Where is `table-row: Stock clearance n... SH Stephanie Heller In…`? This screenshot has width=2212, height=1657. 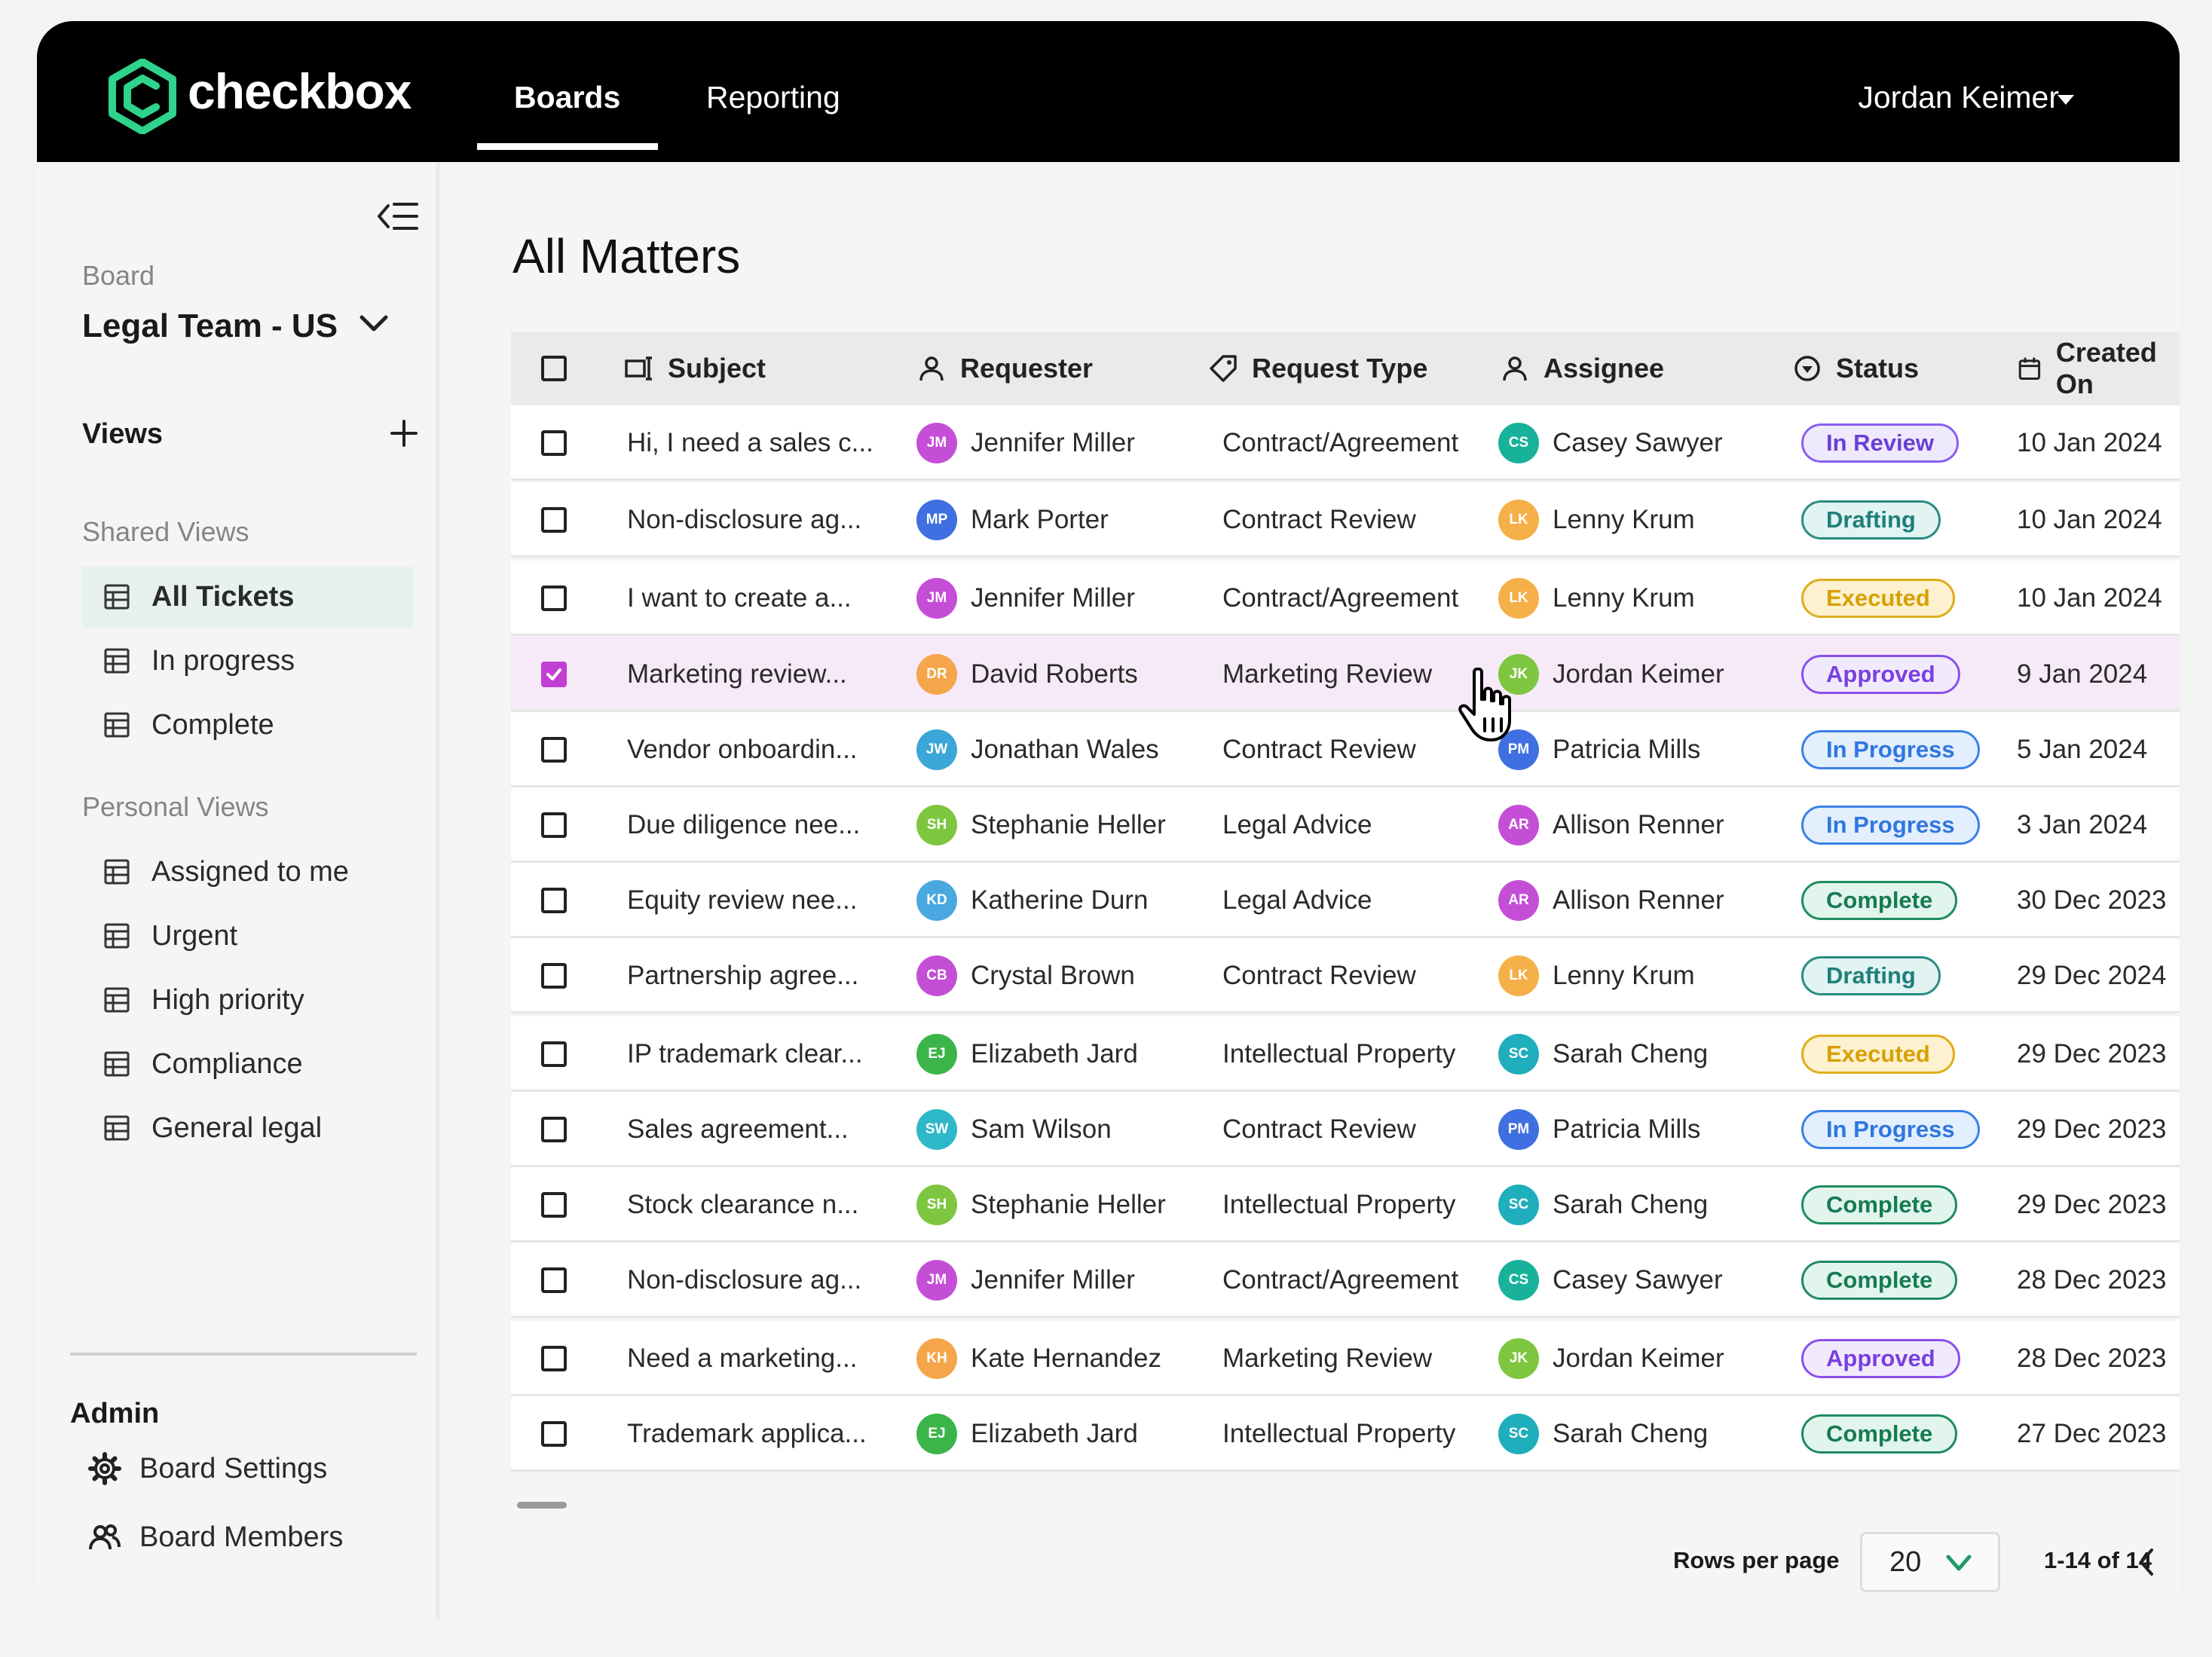 table-row: Stock clearance n... SH Stephanie Heller In… is located at coordinates (1346, 1205).